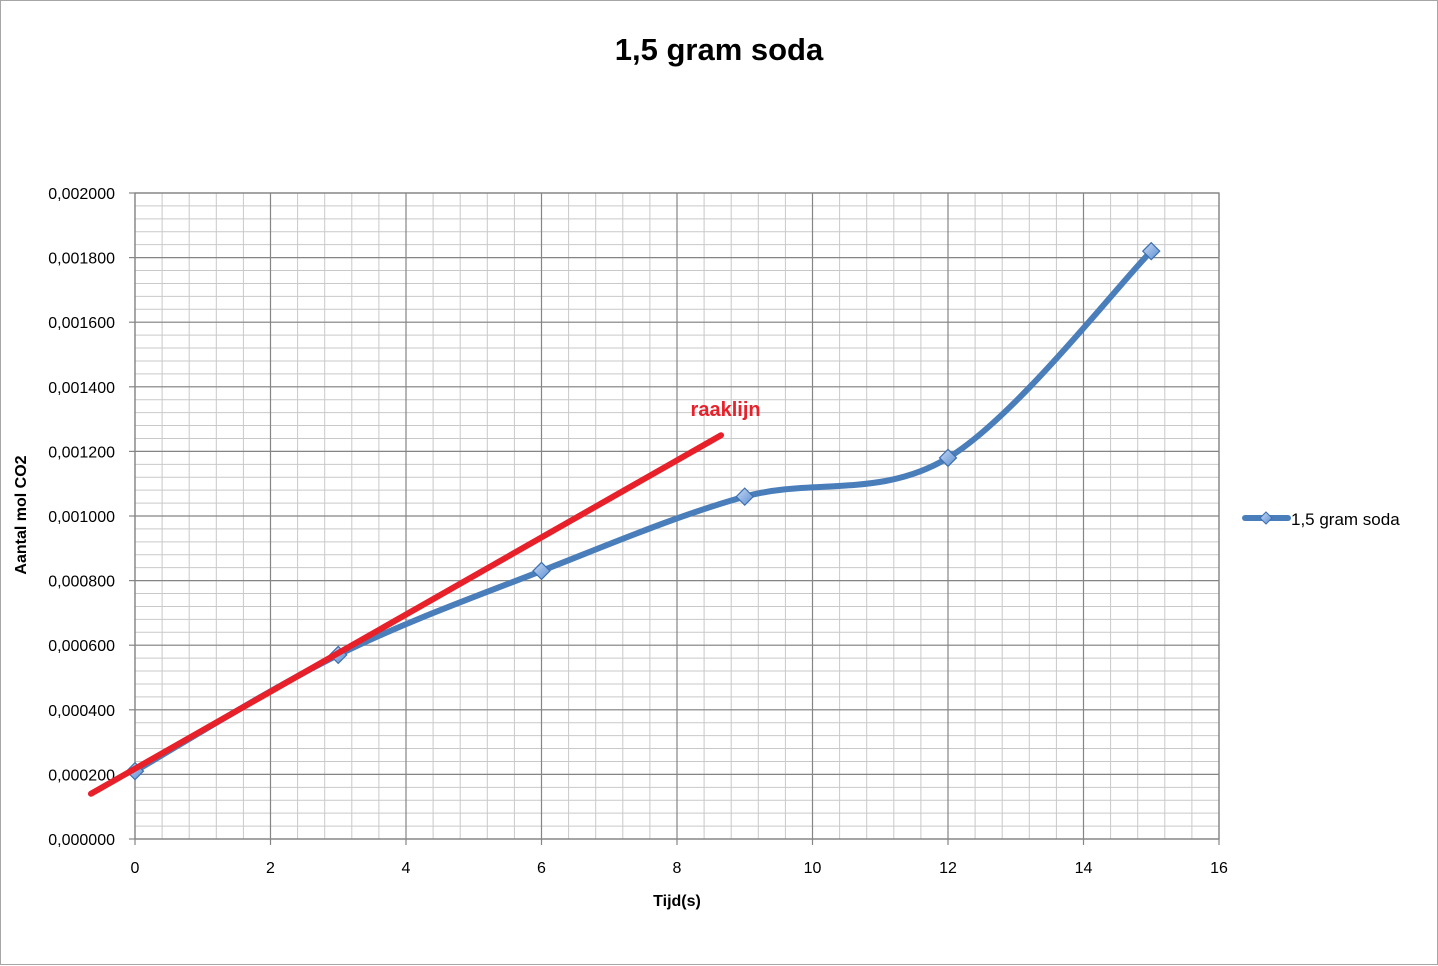 The height and width of the screenshot is (966, 1438). What do you see at coordinates (81, 323) in the screenshot?
I see `y-tick-label: 0,001600` at bounding box center [81, 323].